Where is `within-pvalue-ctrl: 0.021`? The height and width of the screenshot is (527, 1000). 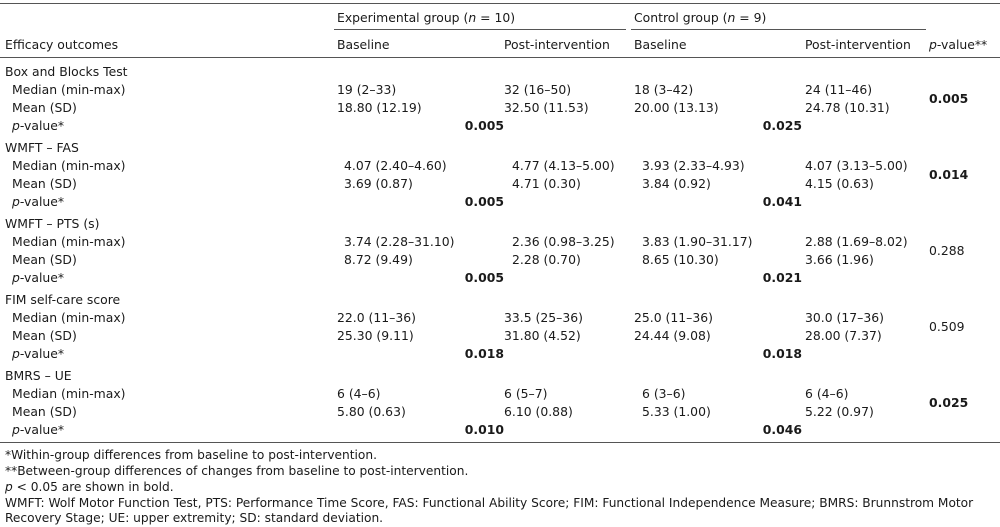 within-pvalue-ctrl: 0.021 is located at coordinates (782, 277).